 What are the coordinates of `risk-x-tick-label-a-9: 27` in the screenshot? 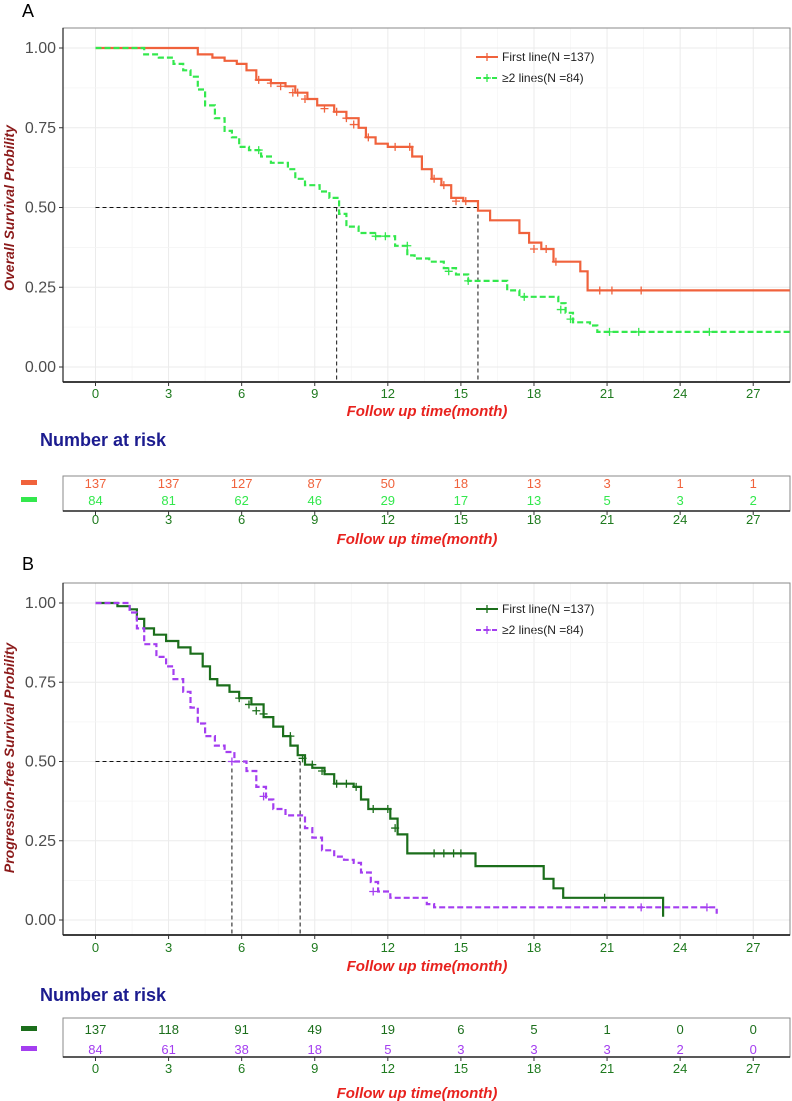 It's located at (753, 519).